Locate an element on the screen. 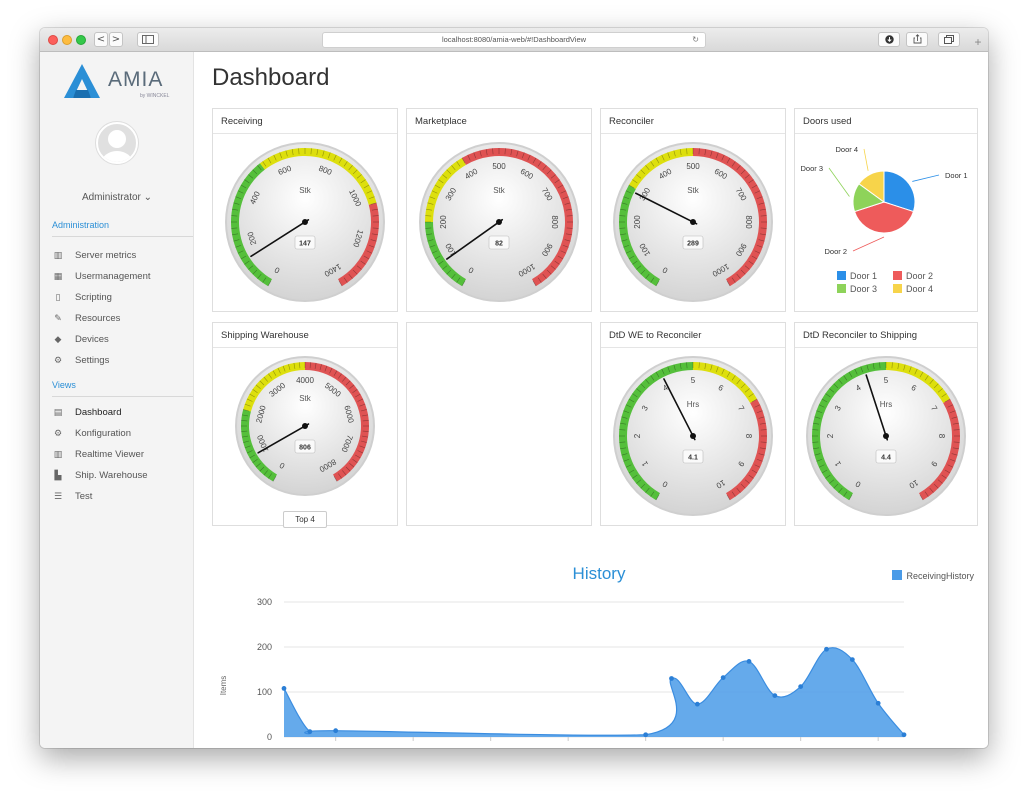  sidebar-toggle-icon is located at coordinates (148, 39).